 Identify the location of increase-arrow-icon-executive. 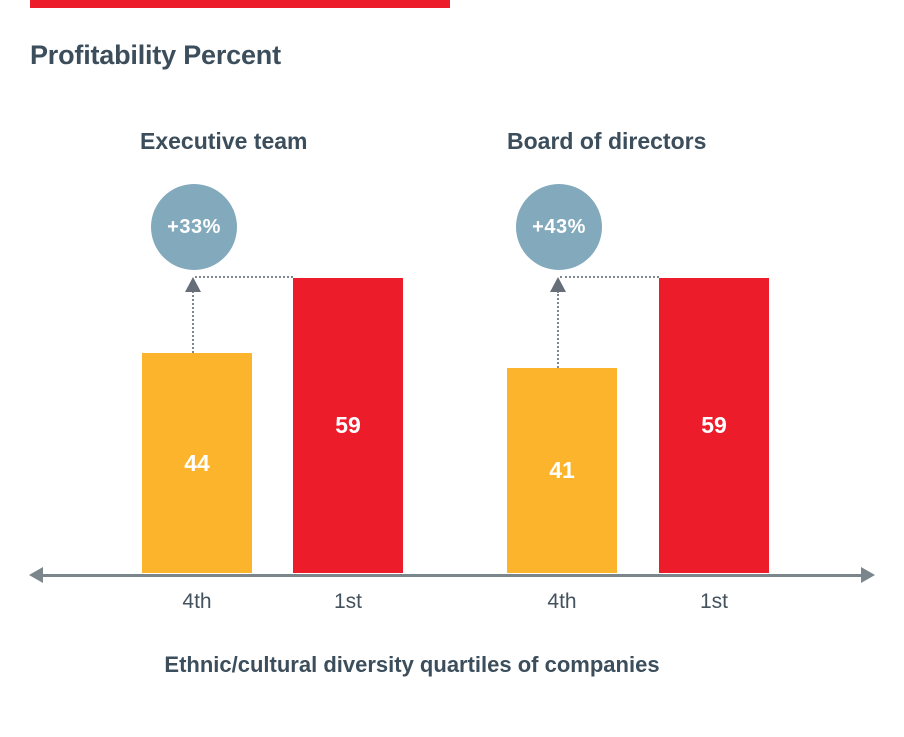
(193, 284).